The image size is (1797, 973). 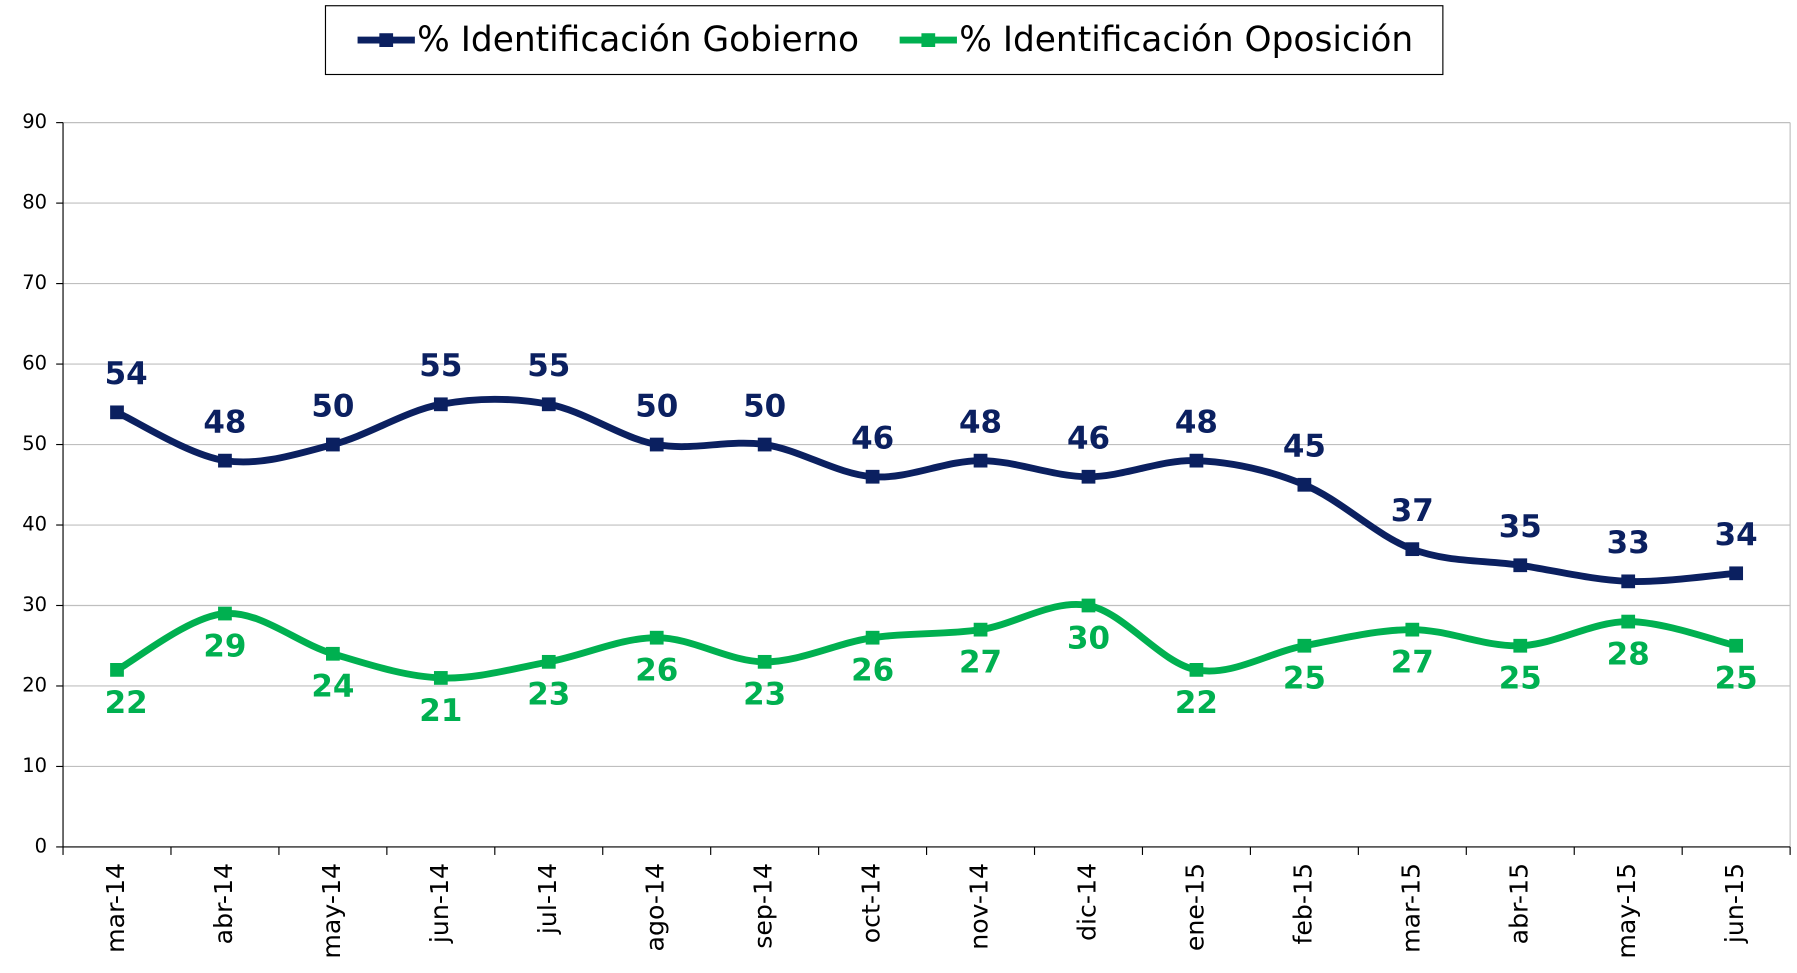 I want to click on x-tick-label: ago-14, so click(x=655, y=907).